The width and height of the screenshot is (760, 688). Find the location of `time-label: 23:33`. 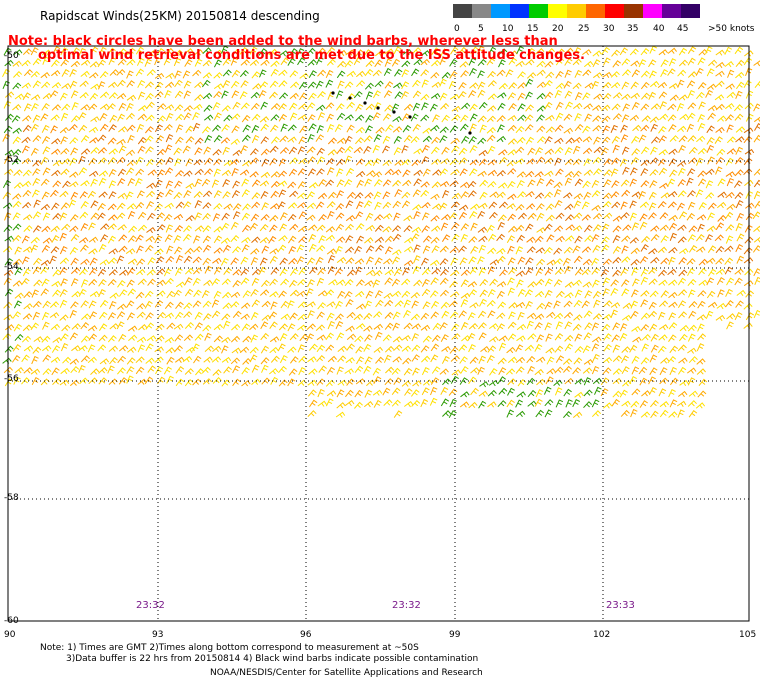

time-label: 23:33 is located at coordinates (620, 605).